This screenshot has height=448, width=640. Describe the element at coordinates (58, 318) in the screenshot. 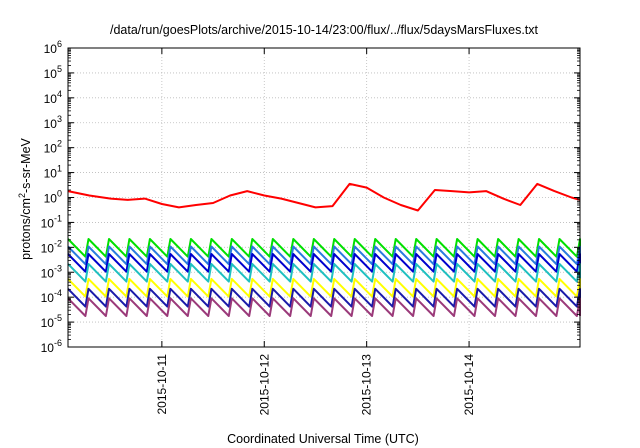

I see `y-tick-exp: -5` at that location.